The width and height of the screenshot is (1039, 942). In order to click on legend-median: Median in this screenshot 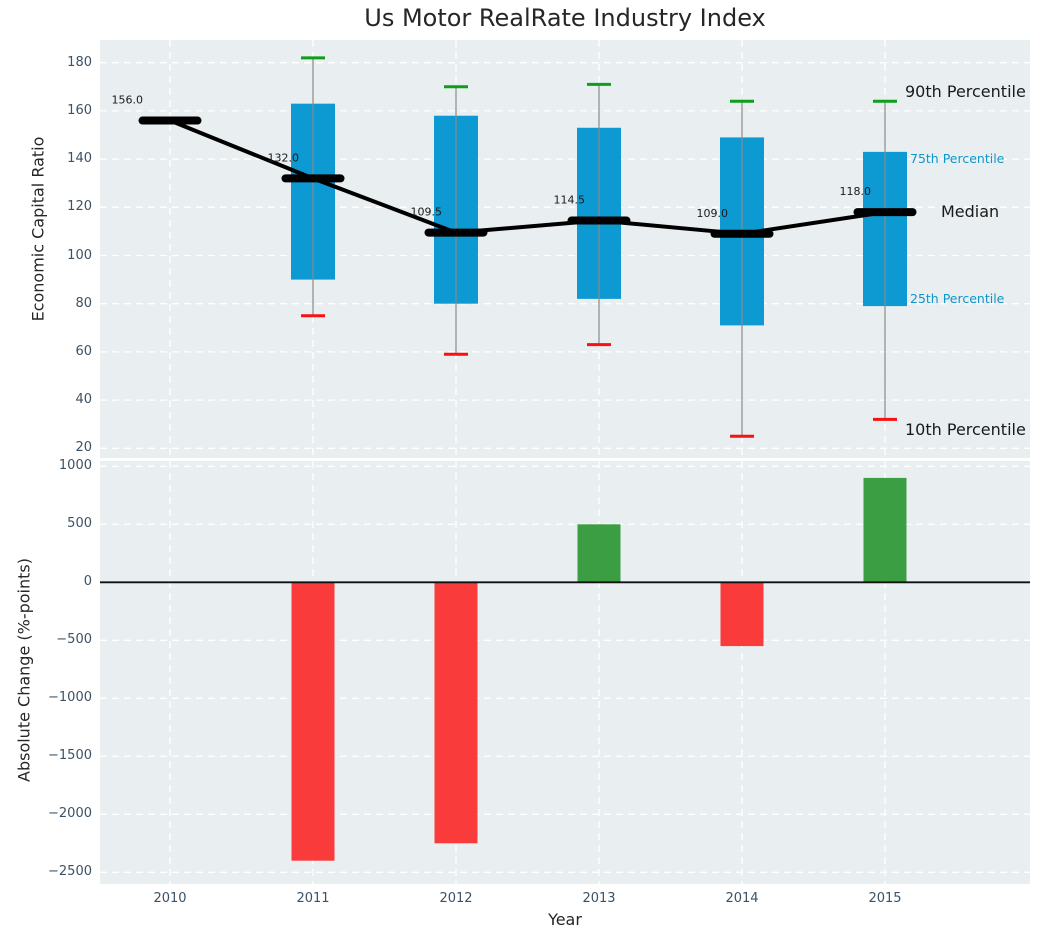, I will do `click(970, 211)`.